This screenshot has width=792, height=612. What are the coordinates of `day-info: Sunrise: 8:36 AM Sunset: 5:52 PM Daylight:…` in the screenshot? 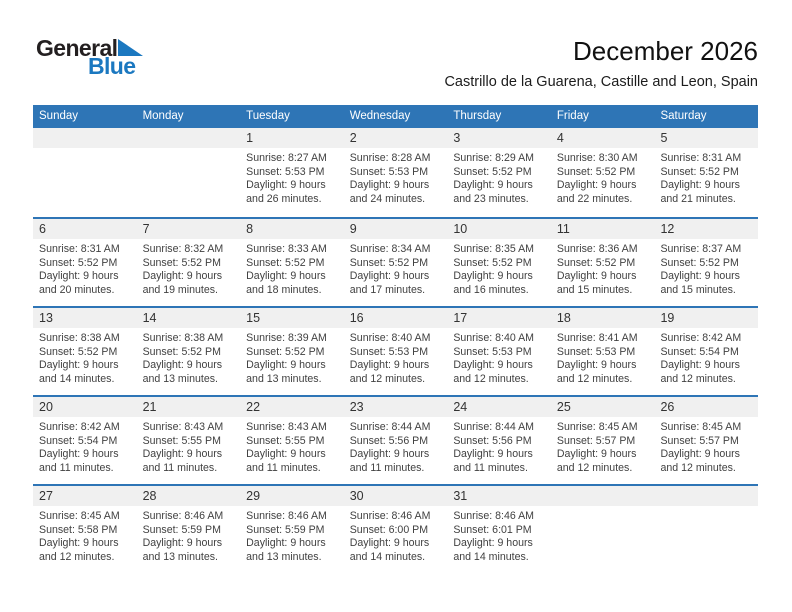 It's located at (603, 268).